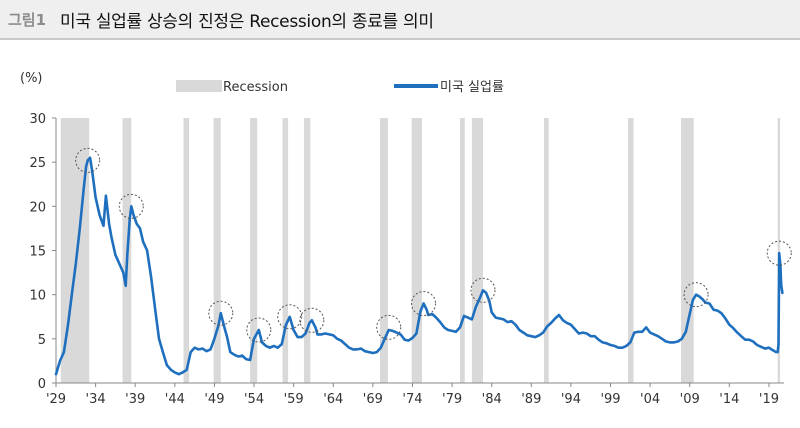 This screenshot has width=800, height=428. What do you see at coordinates (412, 399) in the screenshot?
I see `x-tick-label: '74` at bounding box center [412, 399].